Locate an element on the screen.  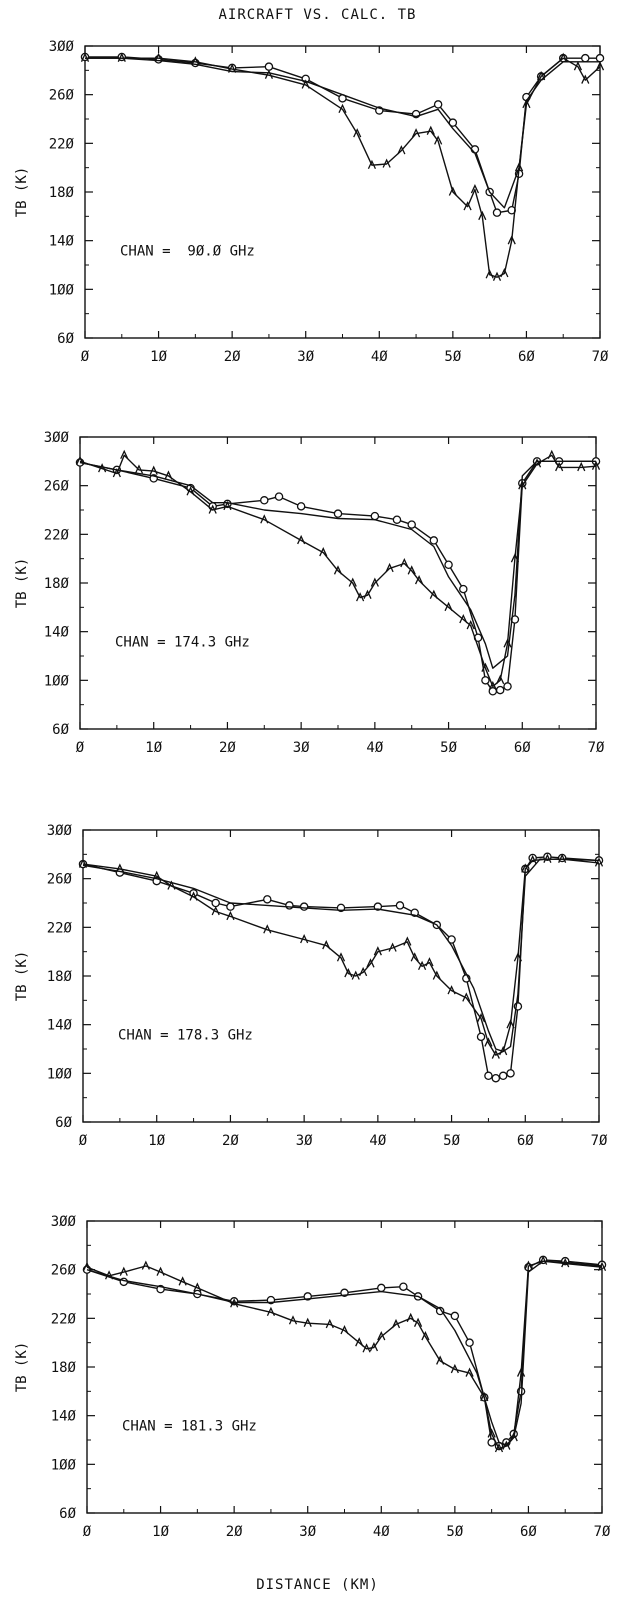
channel-annotation: CHAN = 178.3 GHz is located at coordinates (185, 1035).